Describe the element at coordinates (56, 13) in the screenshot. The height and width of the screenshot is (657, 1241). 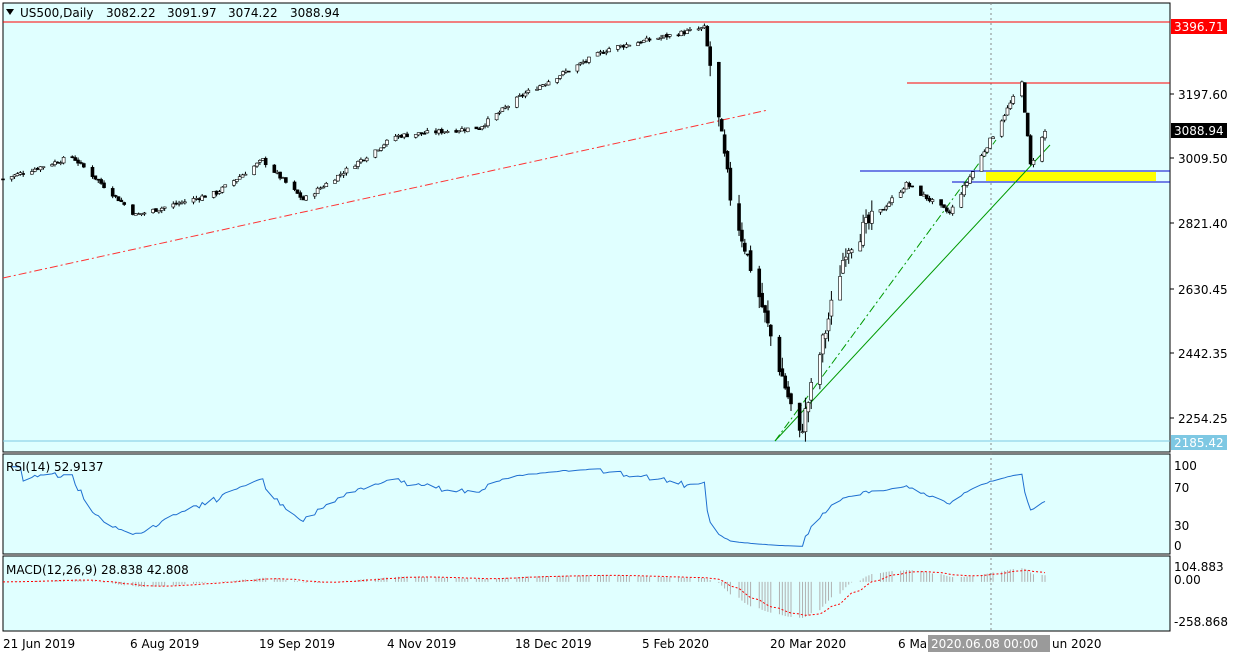
I see `header-symbol: US500,Daily` at that location.